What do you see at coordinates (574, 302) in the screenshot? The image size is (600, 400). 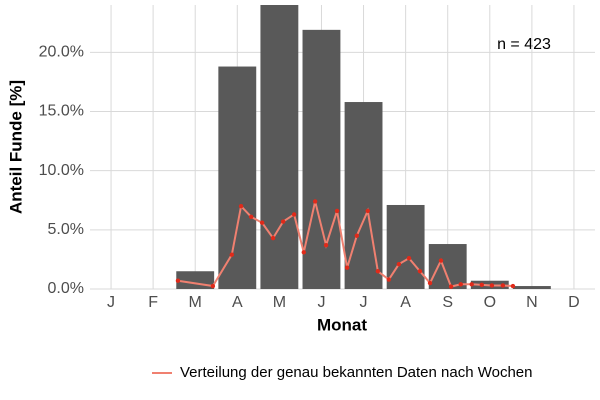 I see `x-tick-label: D` at bounding box center [574, 302].